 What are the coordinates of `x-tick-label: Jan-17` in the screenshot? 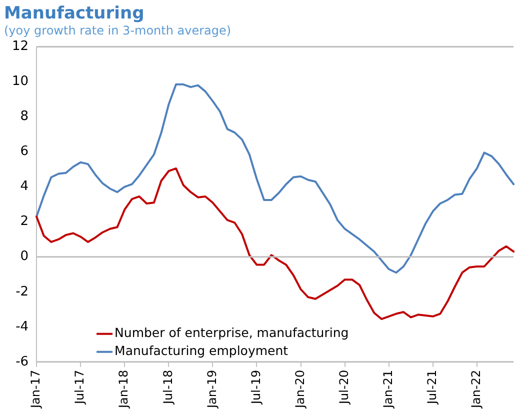 It's located at (35, 390).